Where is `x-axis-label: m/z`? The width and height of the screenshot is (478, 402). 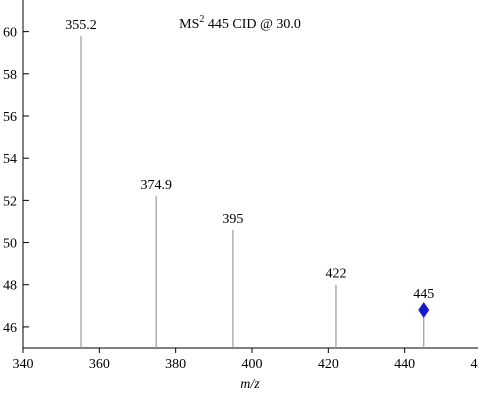
x-axis-label: m/z is located at coordinates (250, 384).